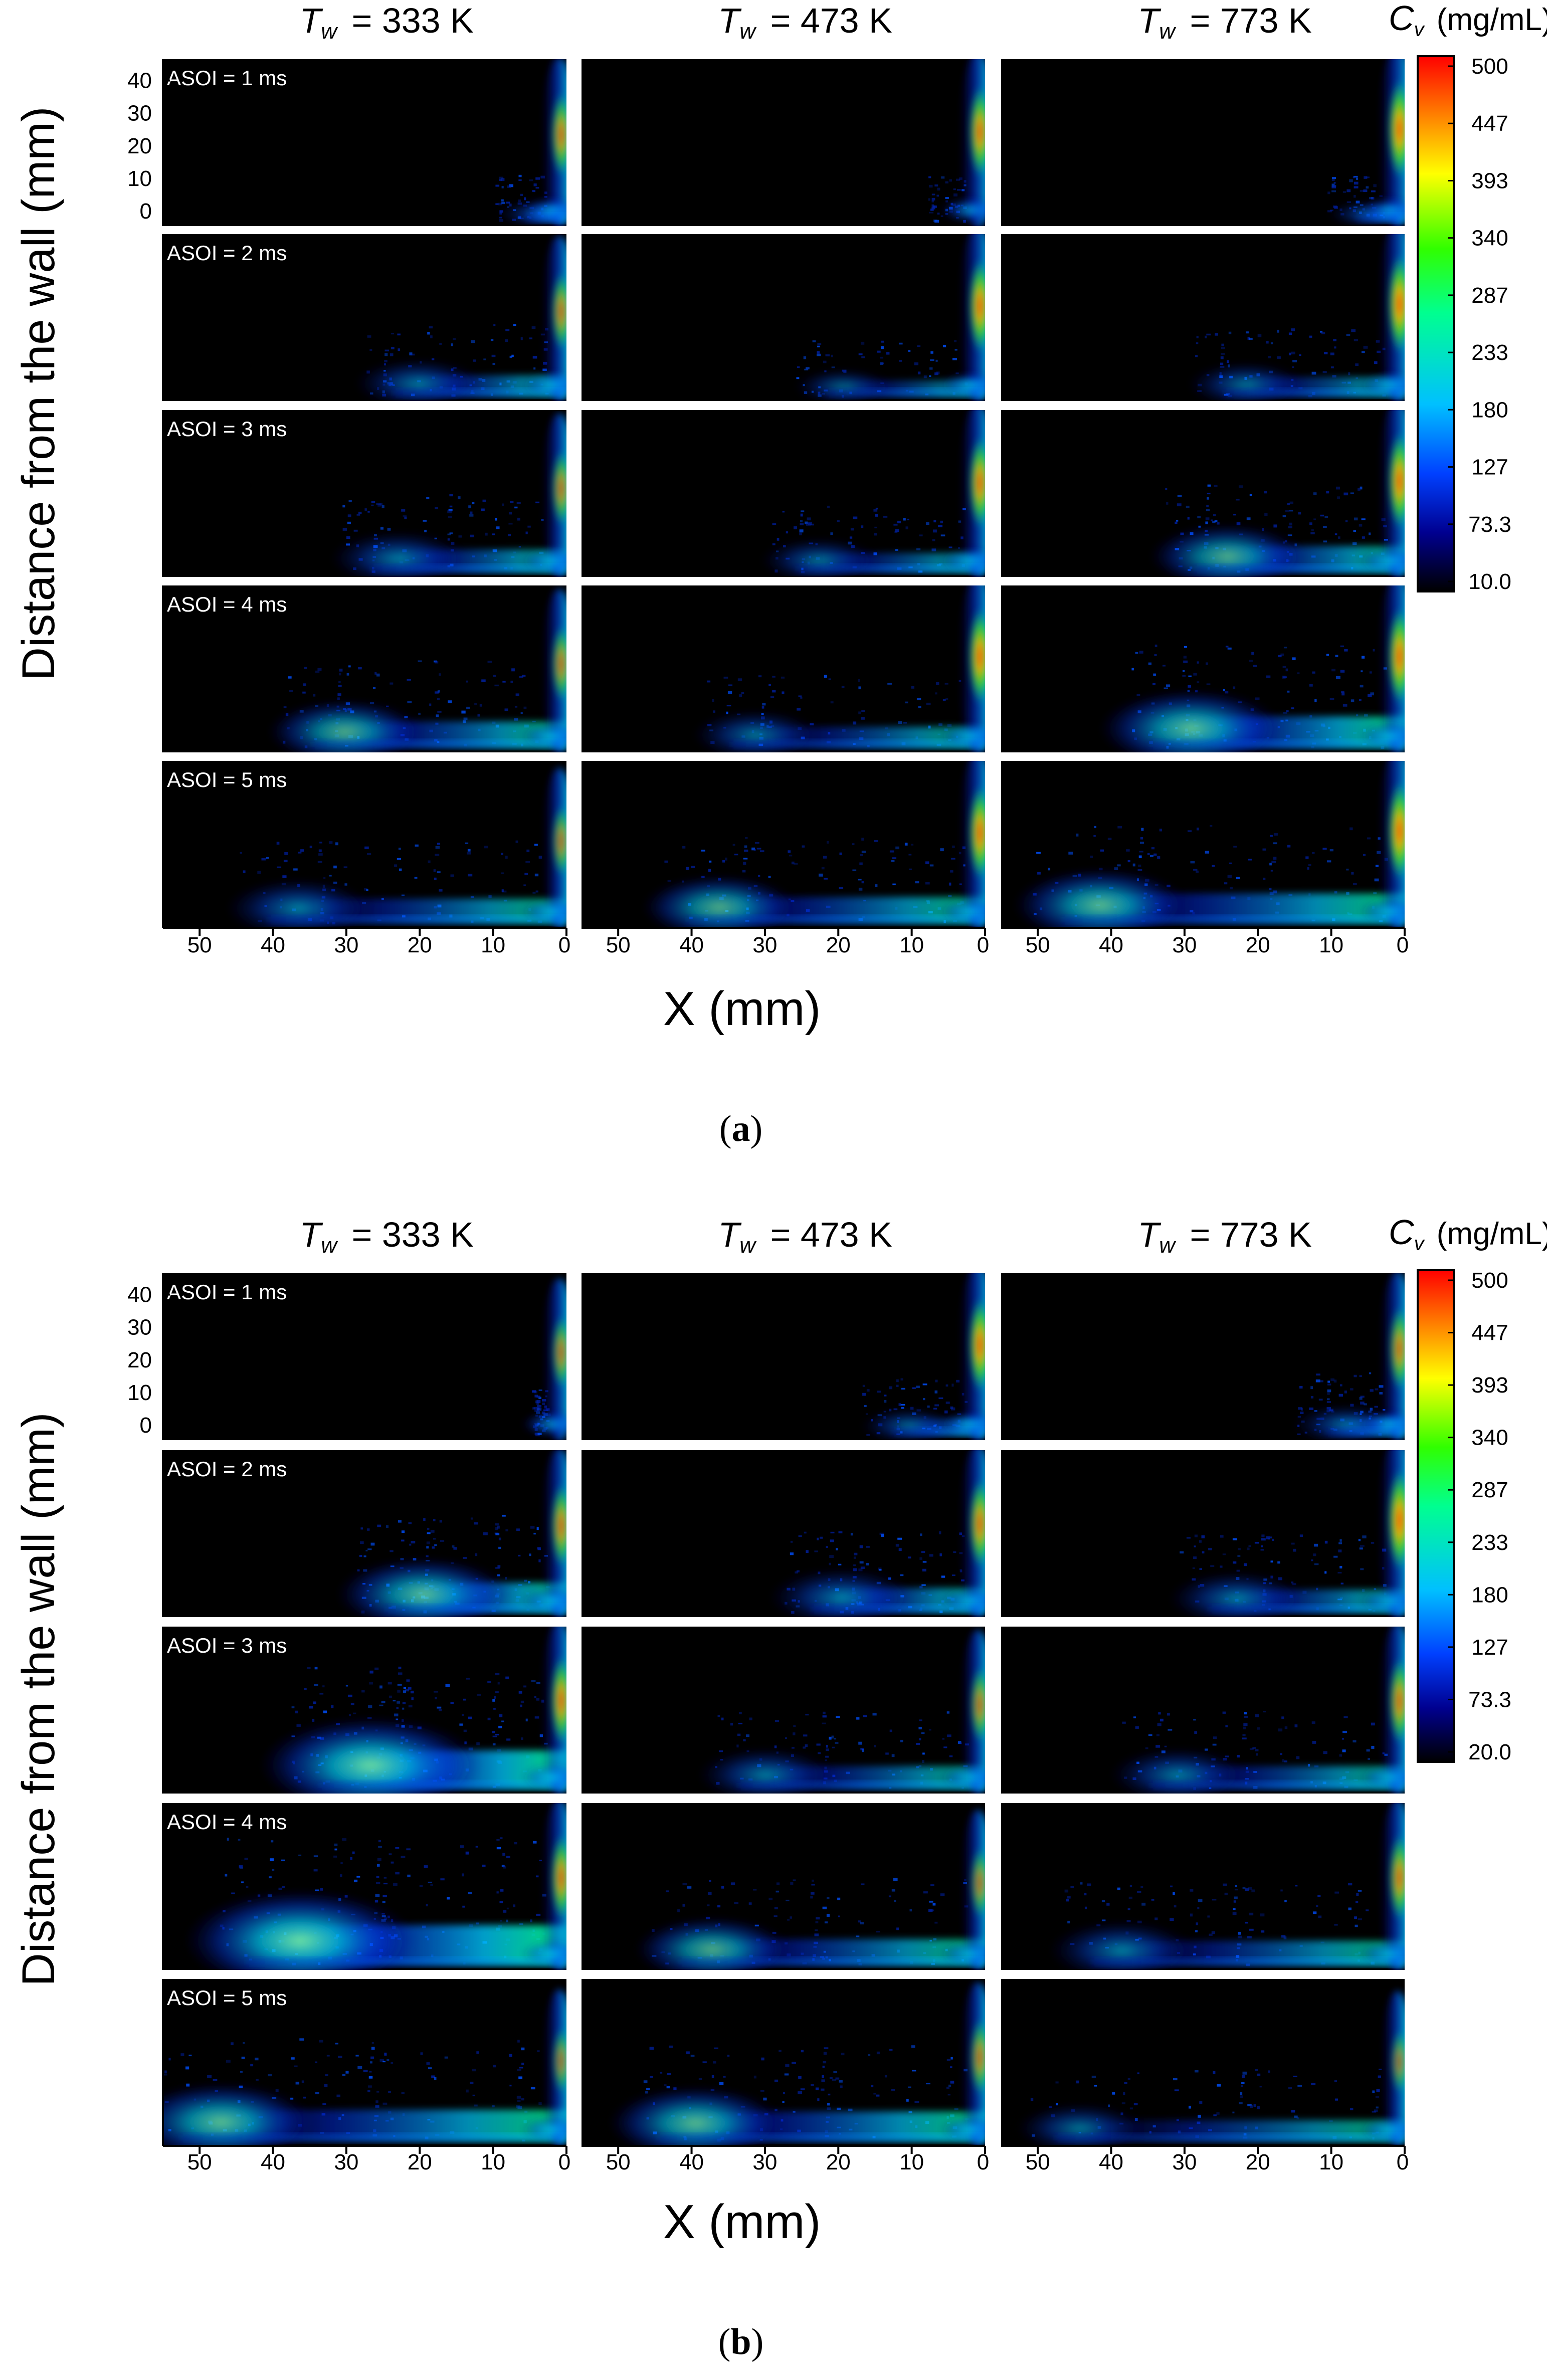  Describe the element at coordinates (783, 317) in the screenshot. I see `image-cell-pa-r2-c2` at that location.